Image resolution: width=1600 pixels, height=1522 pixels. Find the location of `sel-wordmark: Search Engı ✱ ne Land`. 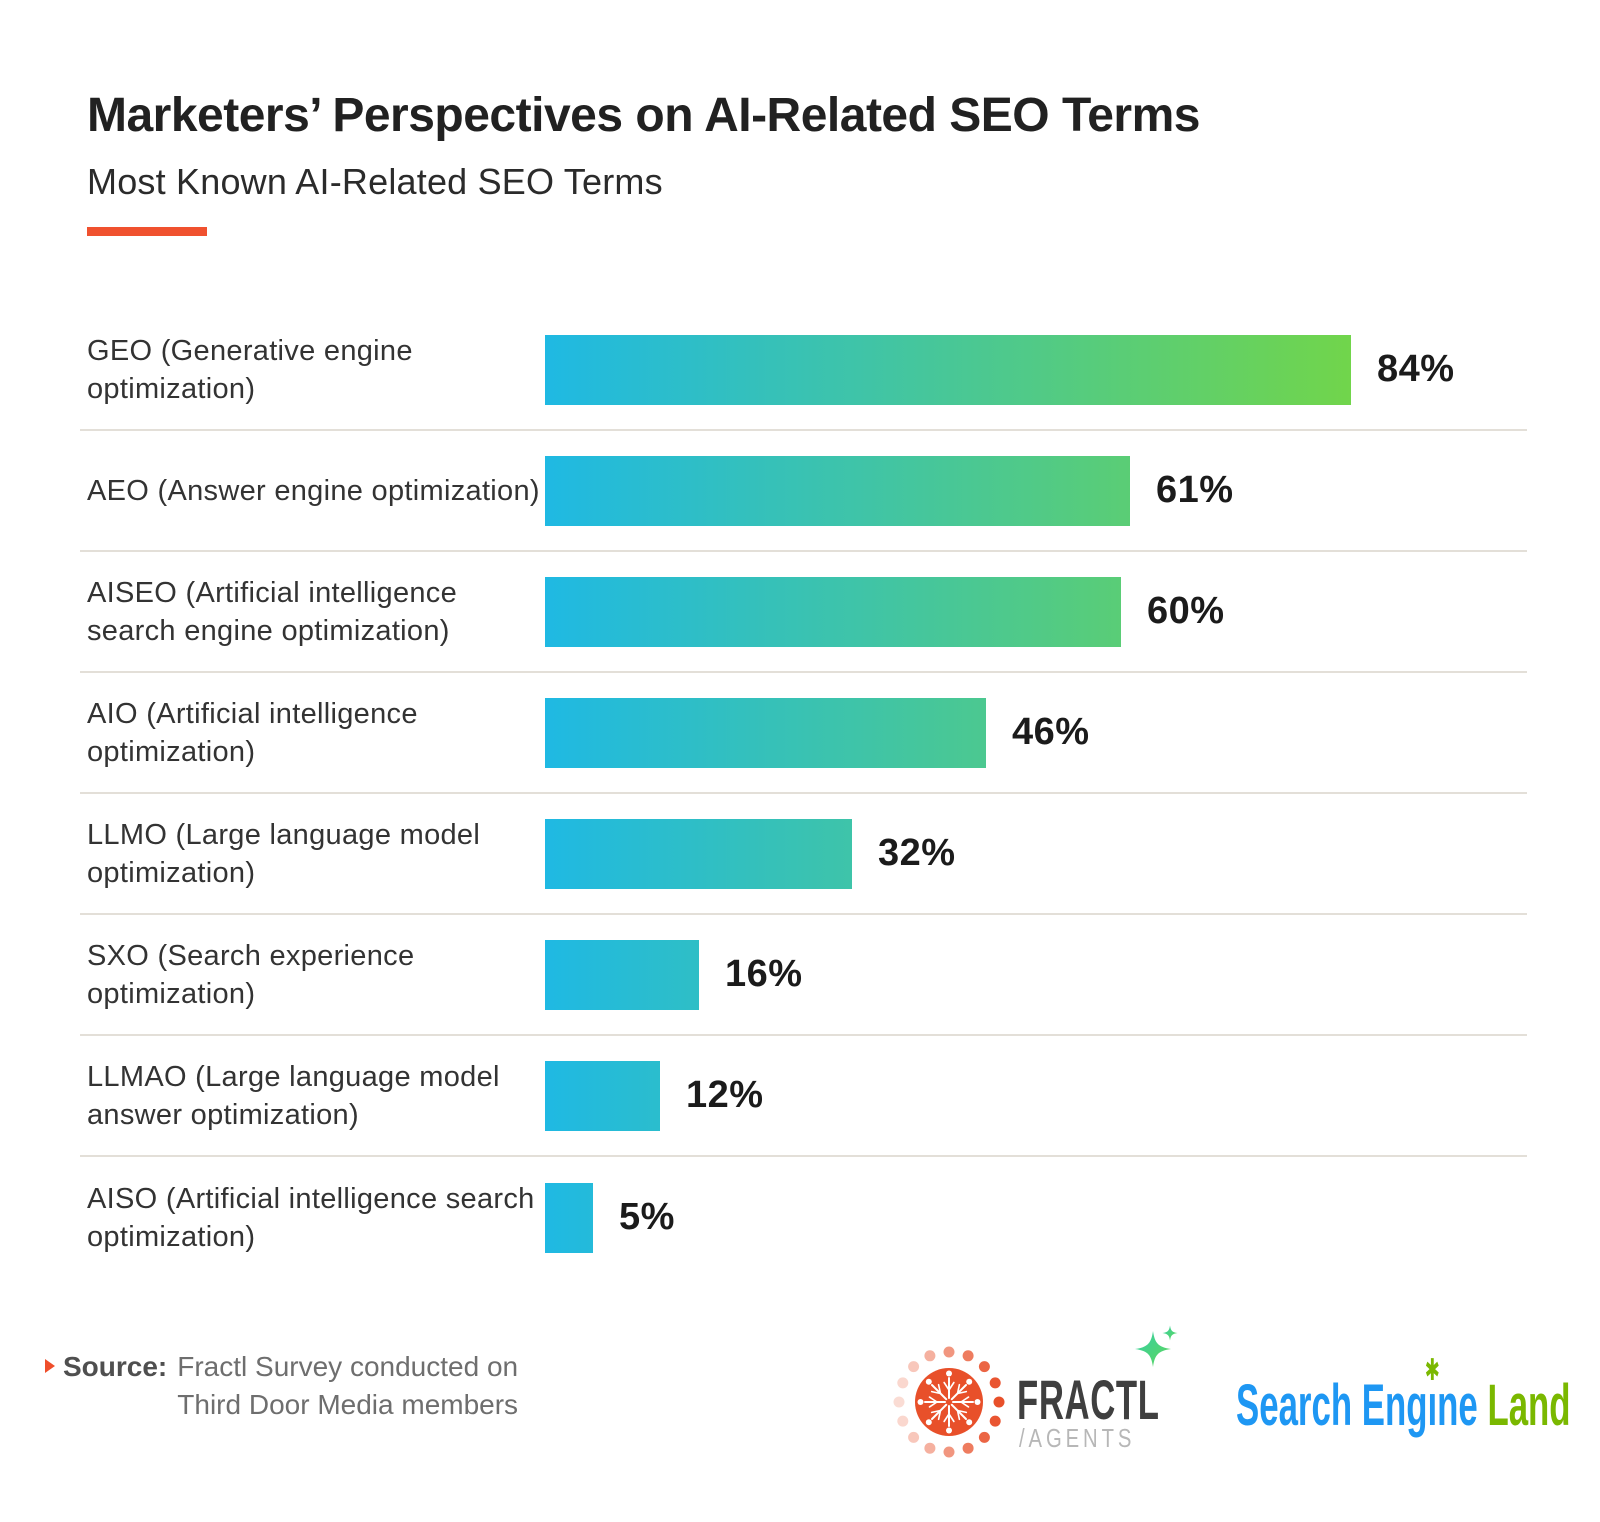

sel-wordmark: Search Engı ✱ ne Land is located at coordinates (1403, 1396).